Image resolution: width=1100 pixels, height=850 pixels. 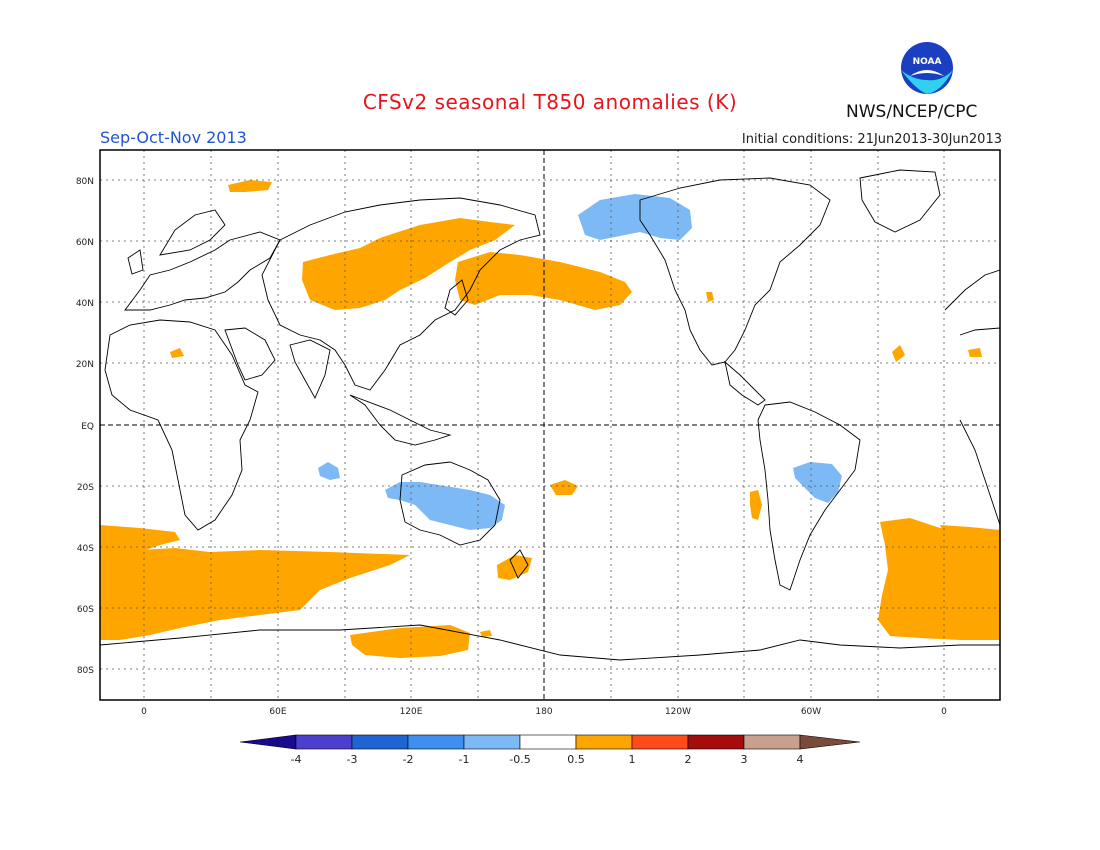 I want to click on negative-anomaly-indian-ocean, so click(x=329, y=471).